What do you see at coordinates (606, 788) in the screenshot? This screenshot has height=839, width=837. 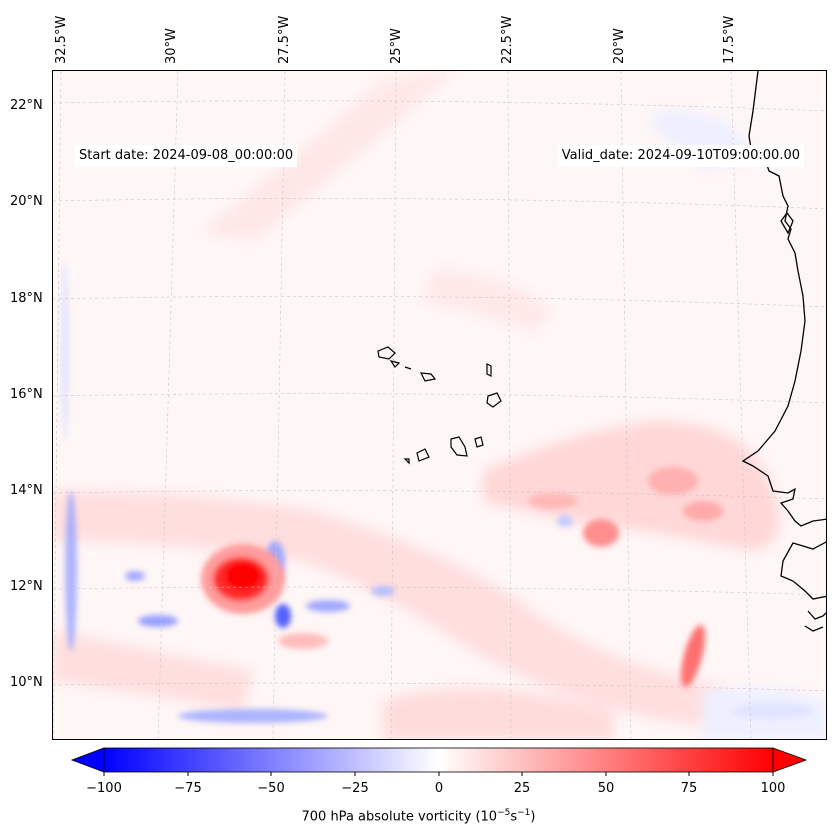 I see `colorbar-tick-label: 50` at bounding box center [606, 788].